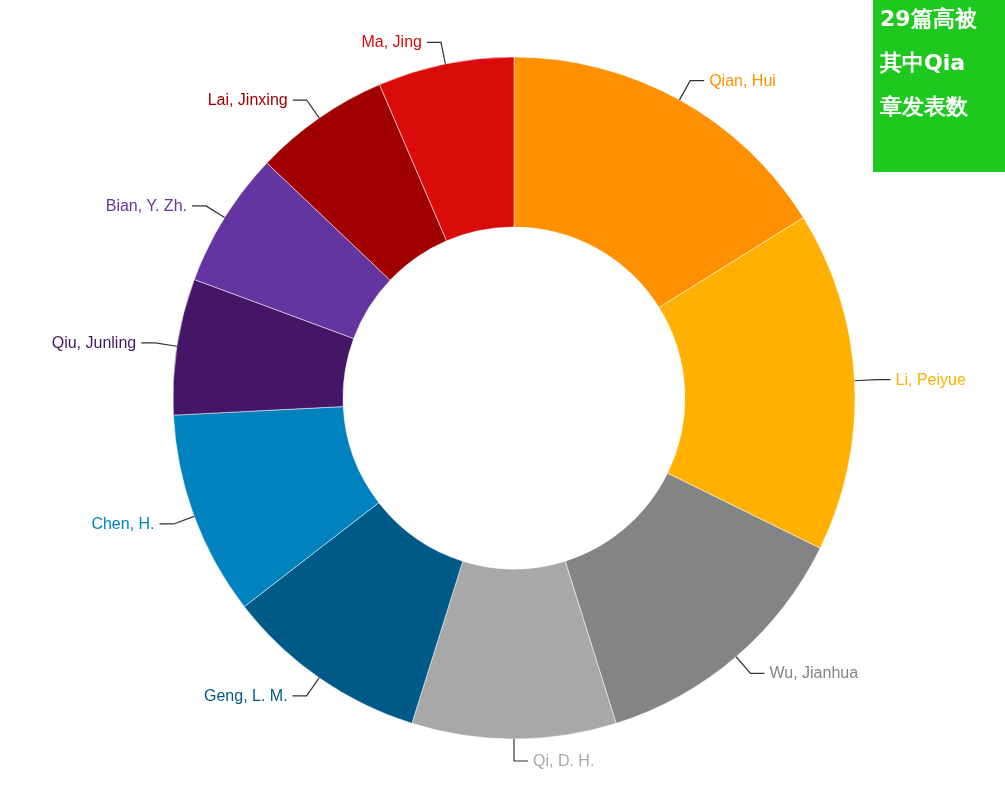 The height and width of the screenshot is (799, 1005). I want to click on slice-label: Geng, L. M., so click(245, 695).